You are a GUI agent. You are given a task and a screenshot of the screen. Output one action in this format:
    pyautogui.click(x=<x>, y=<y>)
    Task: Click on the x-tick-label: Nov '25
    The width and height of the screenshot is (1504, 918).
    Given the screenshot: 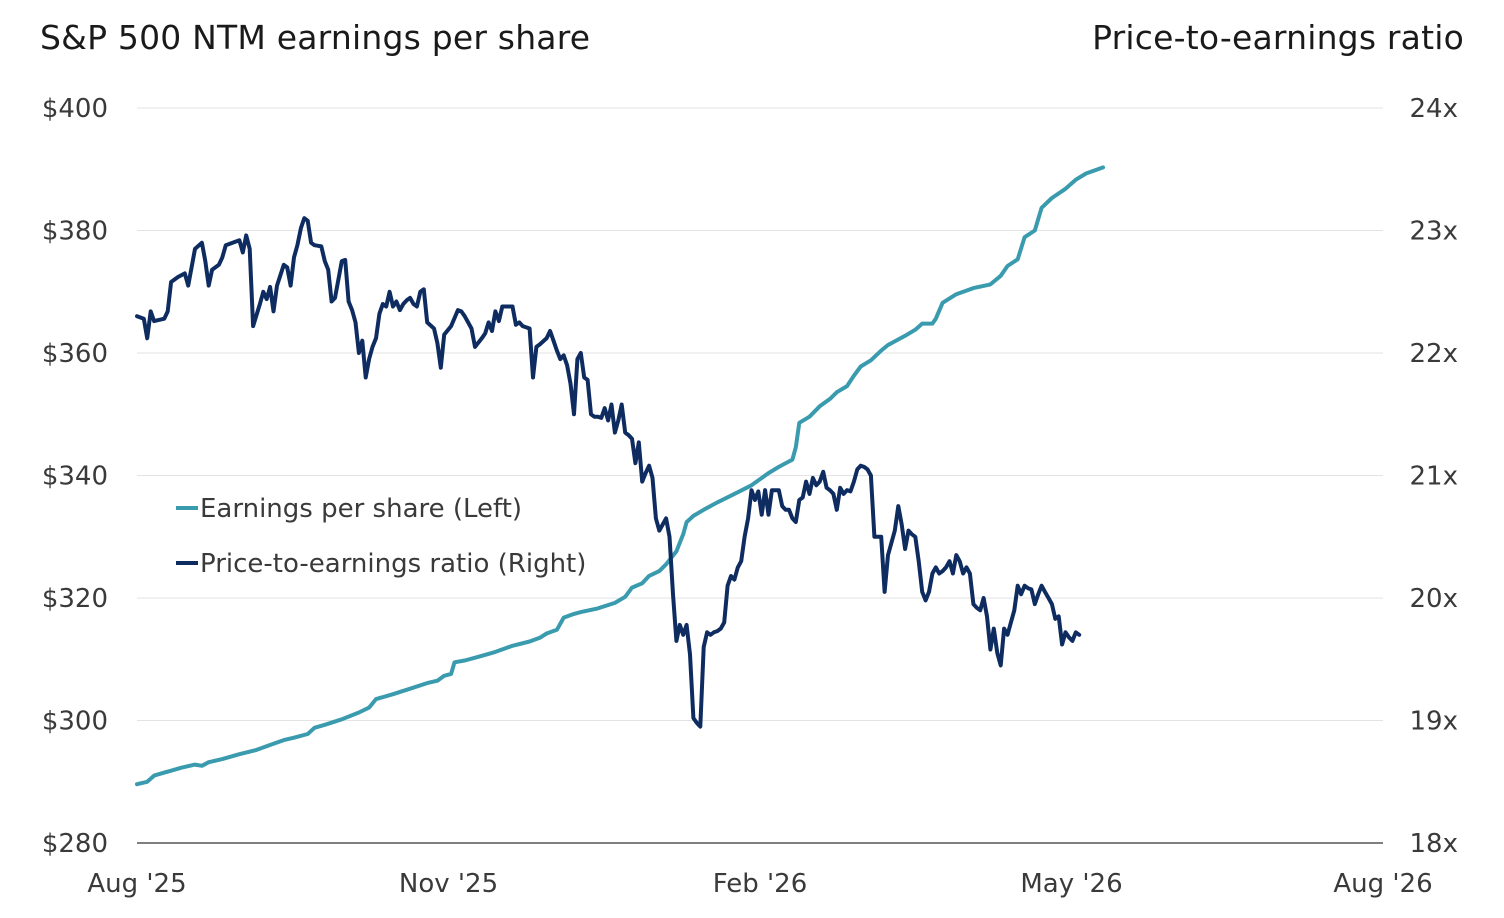 What is the action you would take?
    pyautogui.click(x=448, y=884)
    